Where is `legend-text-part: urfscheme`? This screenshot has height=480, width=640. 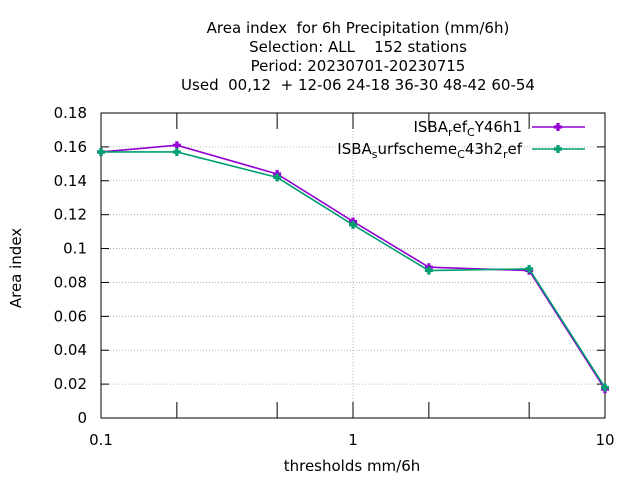 legend-text-part: urfscheme is located at coordinates (418, 149).